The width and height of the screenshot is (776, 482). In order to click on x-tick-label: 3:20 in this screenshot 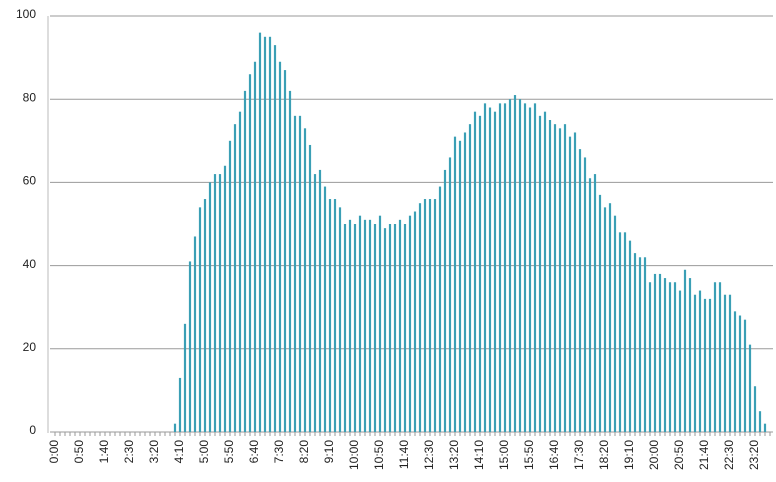, I will do `click(154, 452)`.